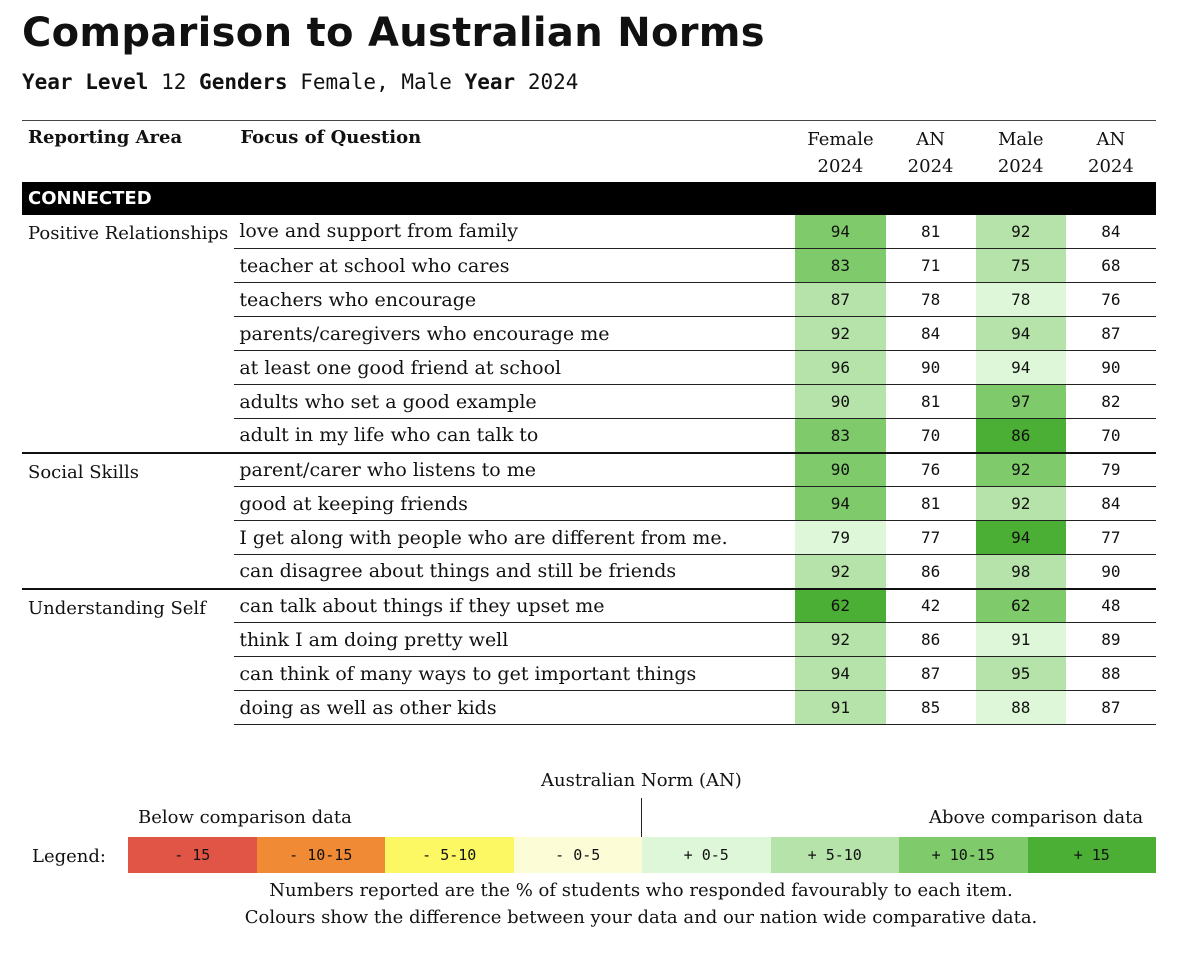  What do you see at coordinates (930, 367) in the screenshot?
I see `an-female-value-cell: 90` at bounding box center [930, 367].